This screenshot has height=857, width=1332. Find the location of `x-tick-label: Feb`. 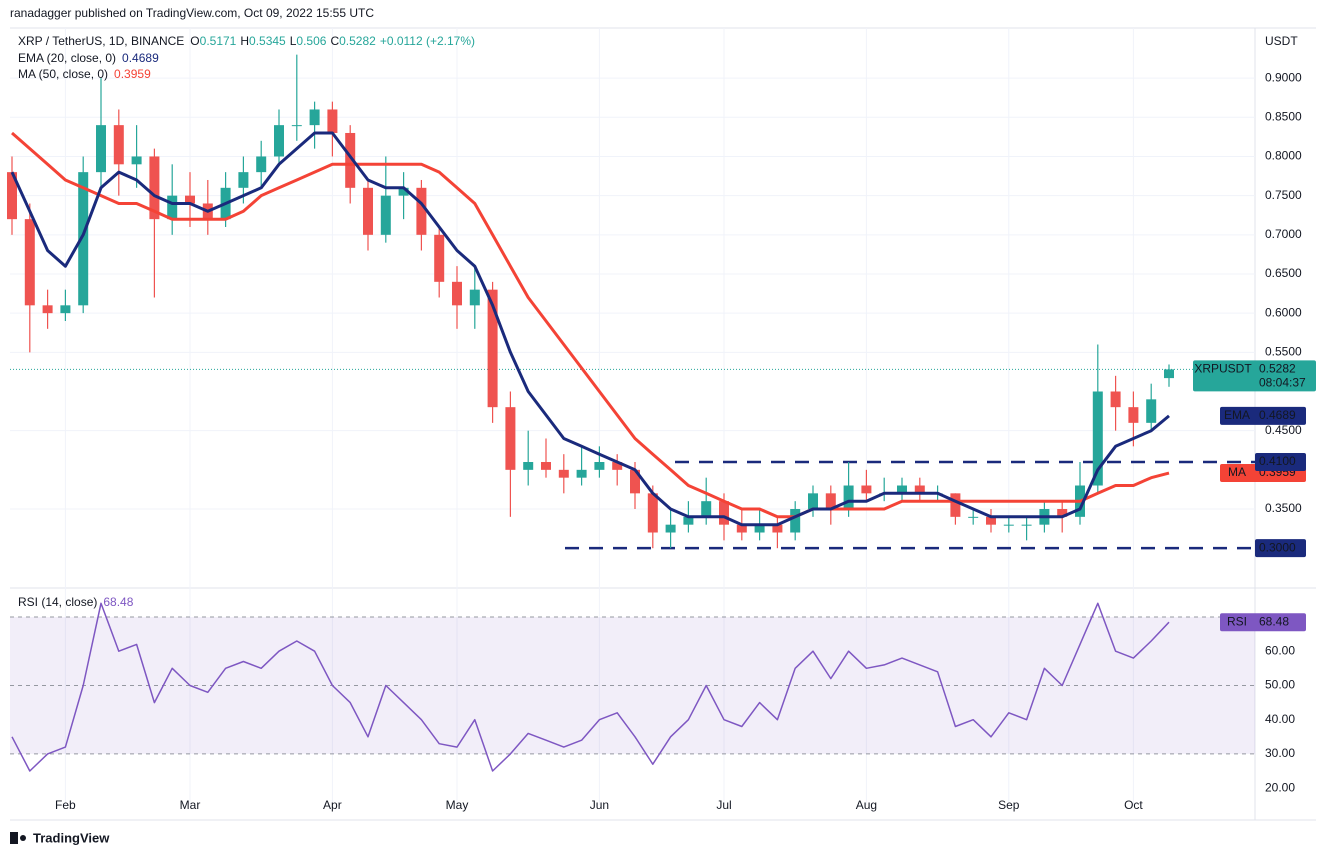

x-tick-label: Feb is located at coordinates (65, 805).